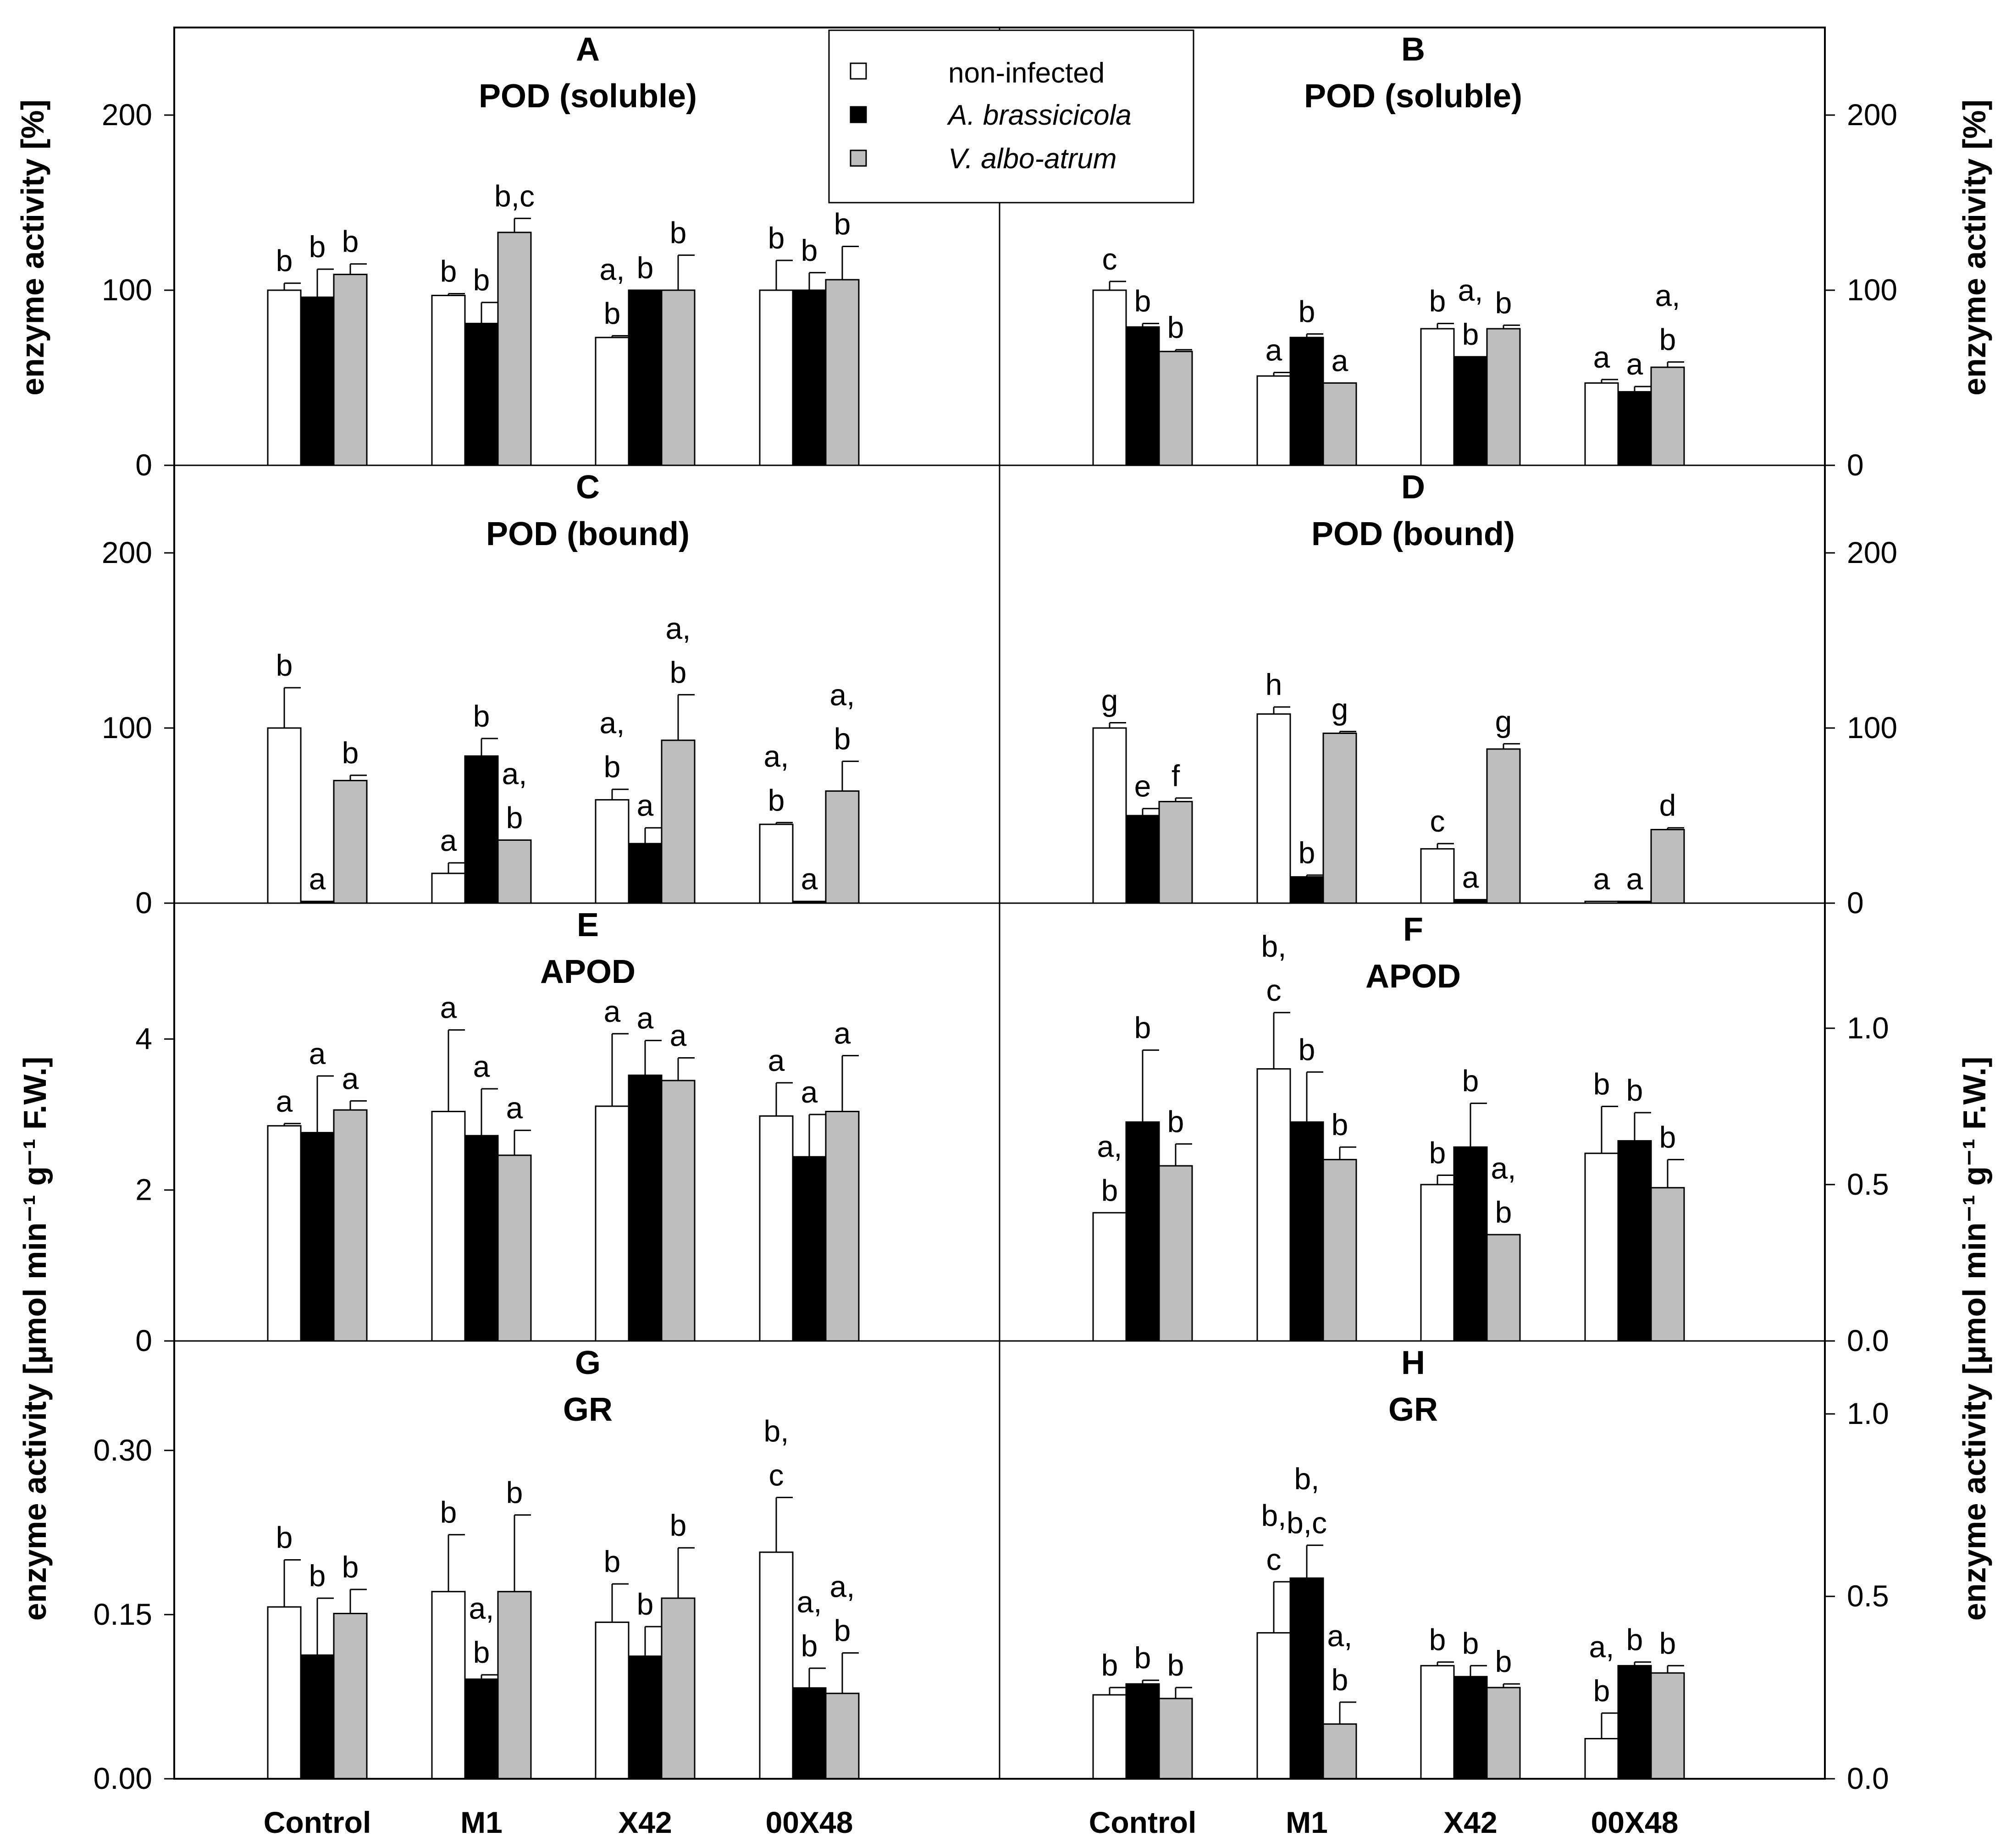 The width and height of the screenshot is (2006, 1848). Describe the element at coordinates (588, 96) in the screenshot. I see `panel-title: POD (soluble)` at that location.